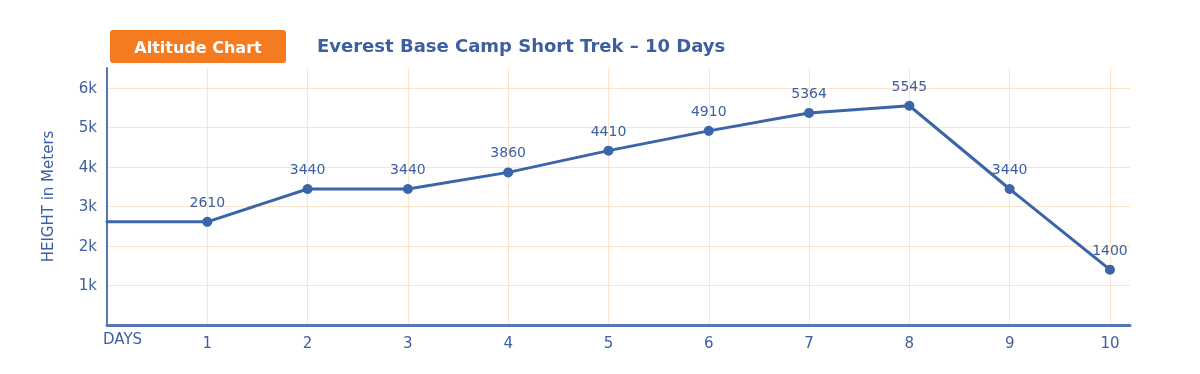 This screenshot has width=1200, height=374. What do you see at coordinates (508, 342) in the screenshot?
I see `x-tick-label: 4` at bounding box center [508, 342].